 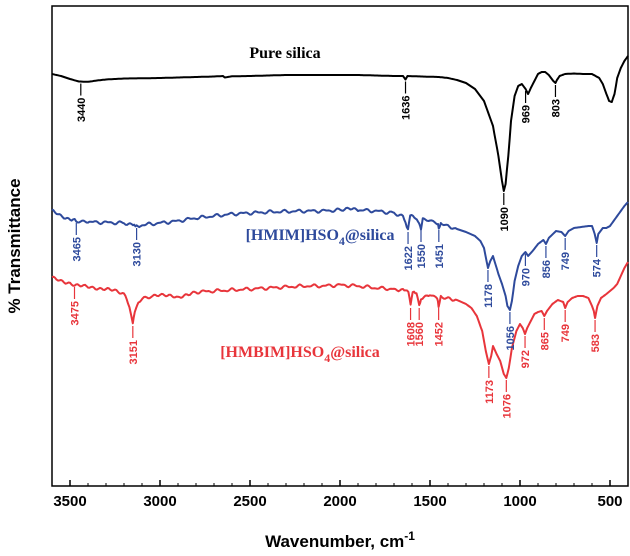 What do you see at coordinates (82, 110) in the screenshot?
I see `peak-label: 3440` at bounding box center [82, 110].